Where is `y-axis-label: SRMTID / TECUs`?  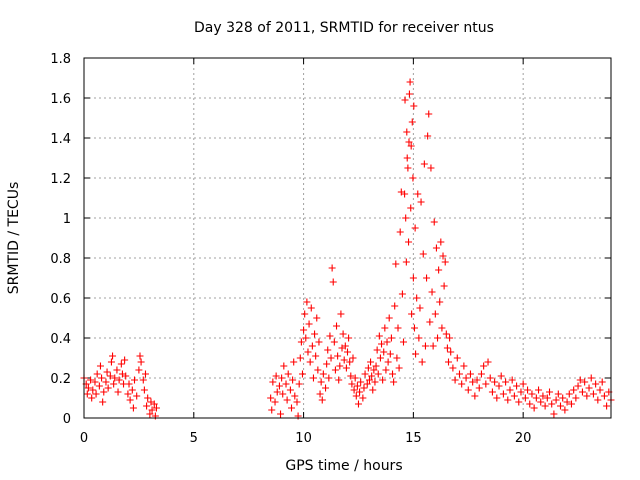
y-axis-label: SRMTID / TECUs is located at coordinates (14, 238).